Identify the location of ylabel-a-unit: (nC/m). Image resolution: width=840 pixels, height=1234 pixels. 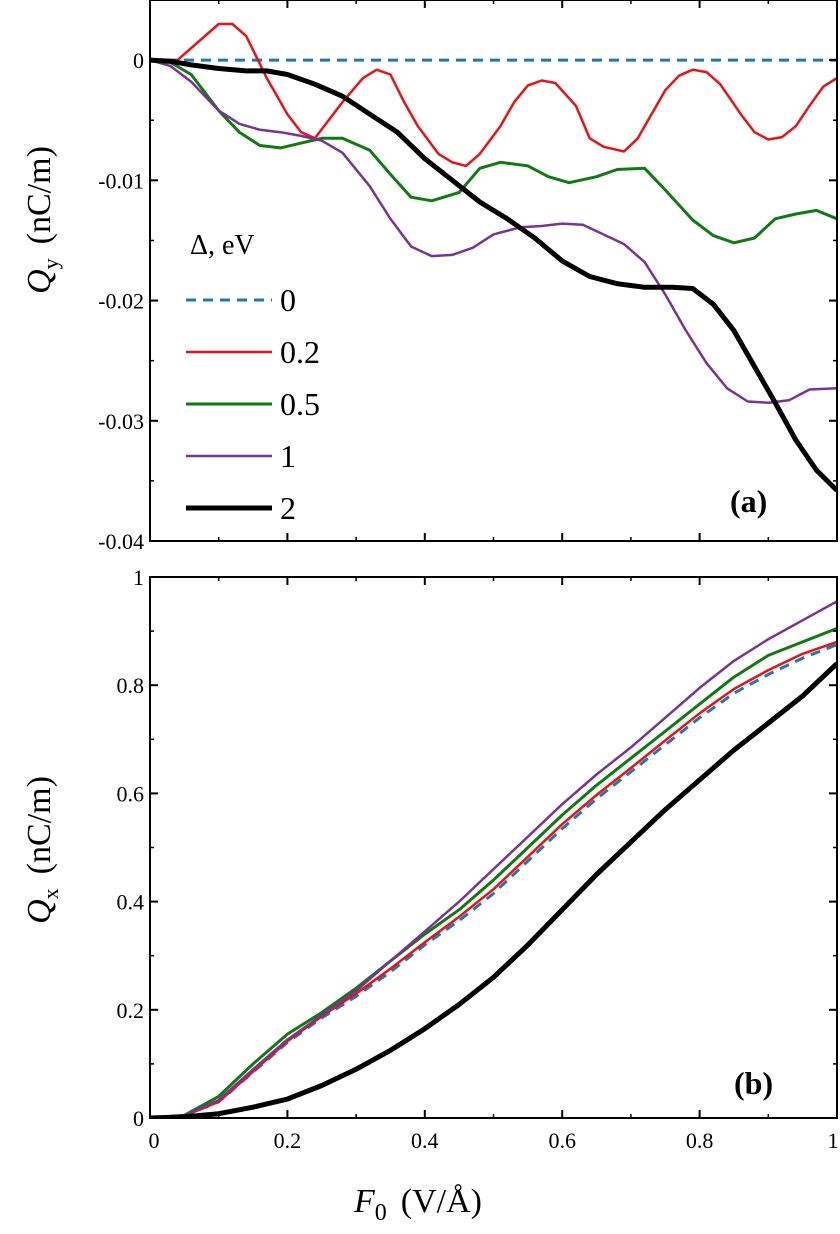
(39, 195).